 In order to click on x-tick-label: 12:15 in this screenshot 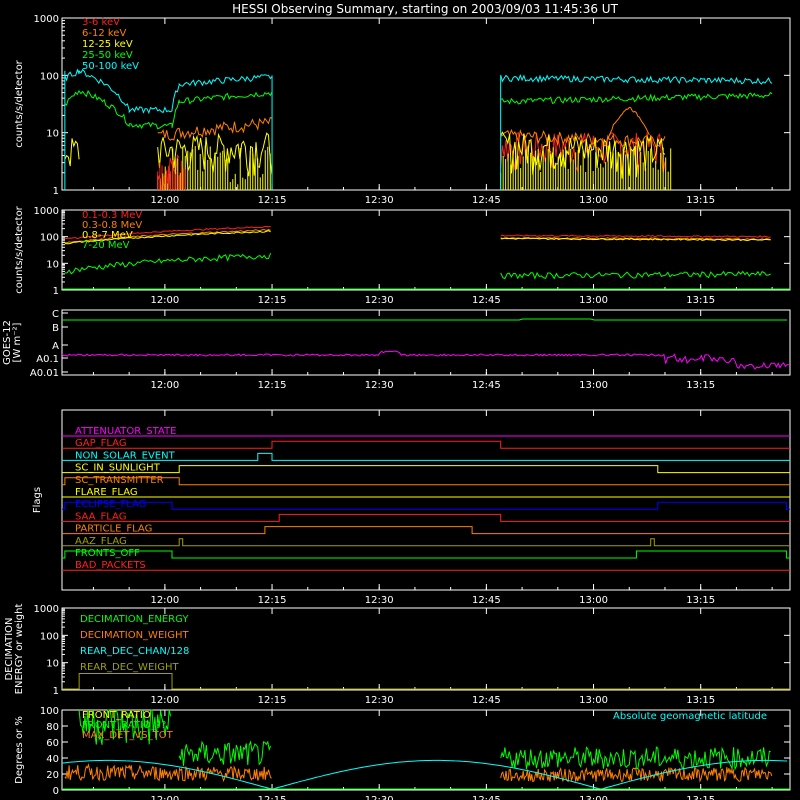, I will do `click(272, 797)`.